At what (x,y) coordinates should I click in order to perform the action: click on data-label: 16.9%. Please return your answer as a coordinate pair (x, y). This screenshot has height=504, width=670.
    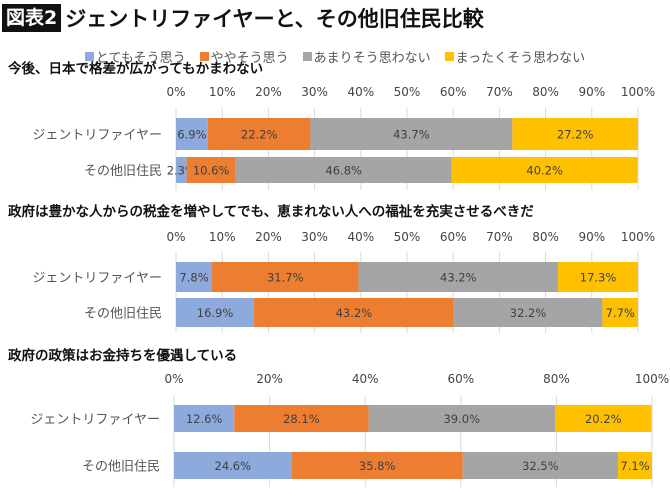
    Looking at the image, I should click on (215, 313).